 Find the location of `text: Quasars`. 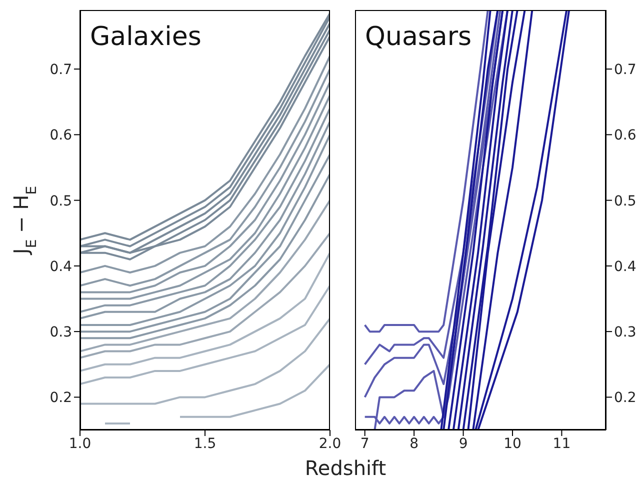

text: Quasars is located at coordinates (418, 37).